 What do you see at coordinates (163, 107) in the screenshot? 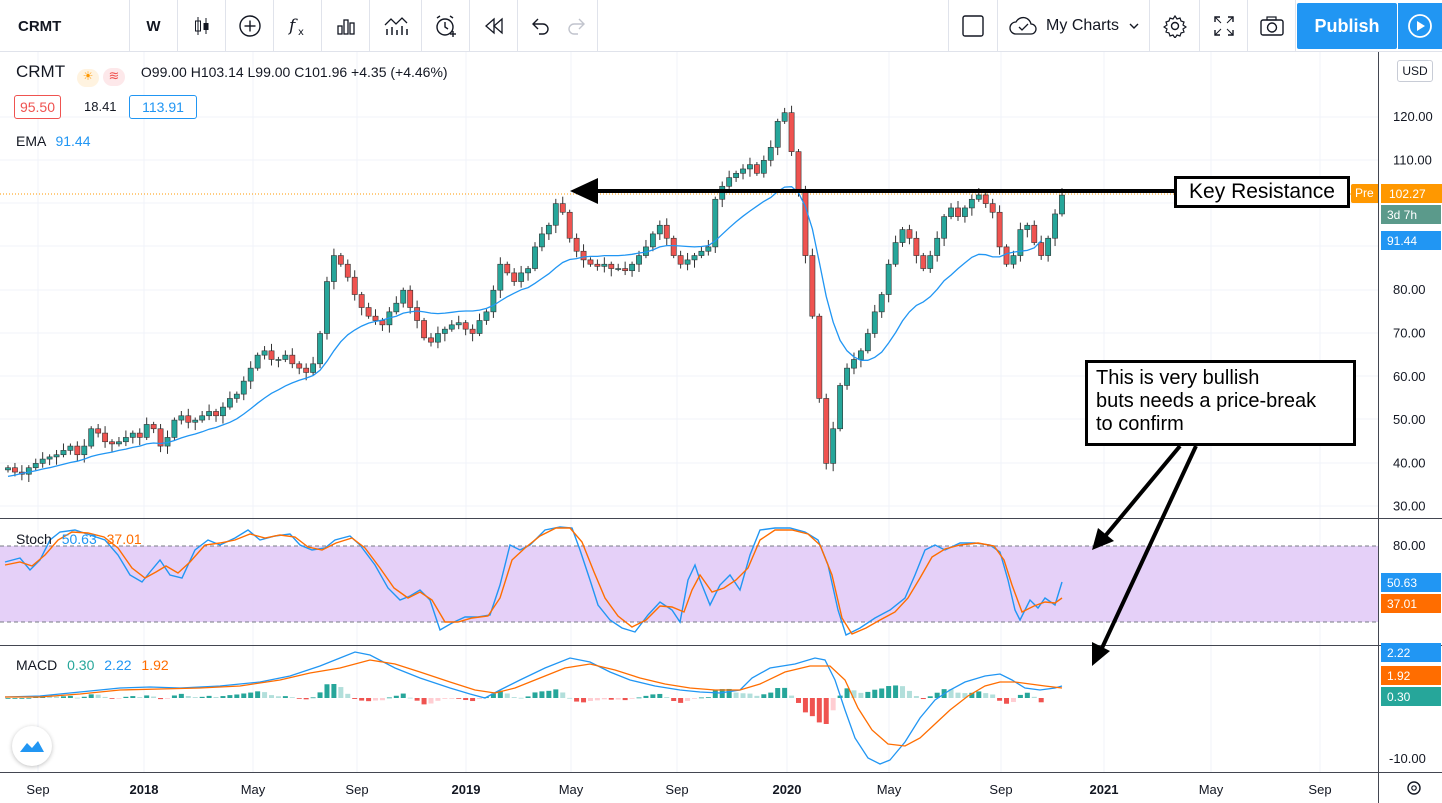
I see `buy-price-box: 113.91` at bounding box center [163, 107].